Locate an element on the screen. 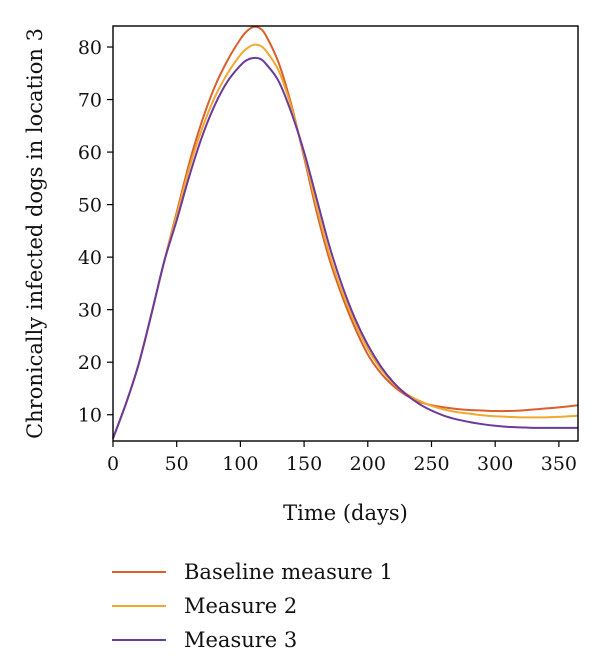 The width and height of the screenshot is (600, 671). y-tick-label: 80 is located at coordinates (90, 48).